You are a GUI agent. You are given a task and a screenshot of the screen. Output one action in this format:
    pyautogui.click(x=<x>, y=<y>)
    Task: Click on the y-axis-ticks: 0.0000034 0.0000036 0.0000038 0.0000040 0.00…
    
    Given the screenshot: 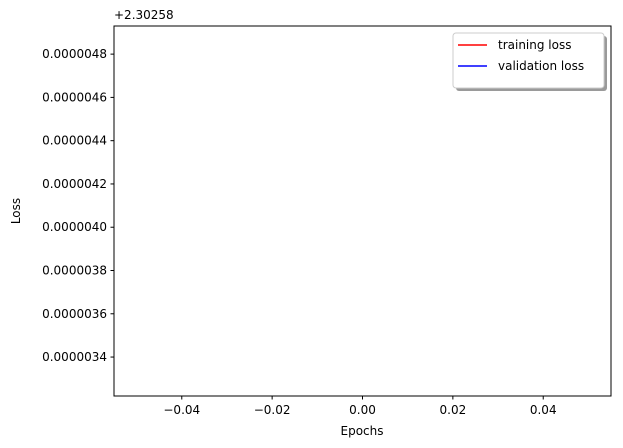 What is the action you would take?
    pyautogui.click(x=78, y=205)
    